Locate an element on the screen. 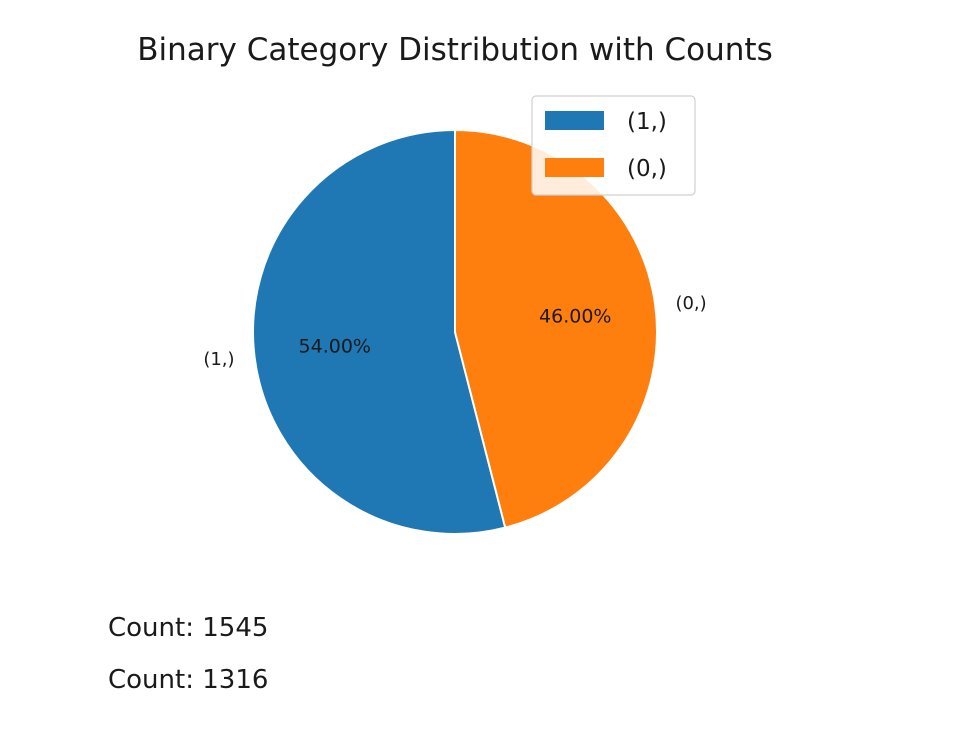  category-labels: (1,) (0,) is located at coordinates (454, 331).